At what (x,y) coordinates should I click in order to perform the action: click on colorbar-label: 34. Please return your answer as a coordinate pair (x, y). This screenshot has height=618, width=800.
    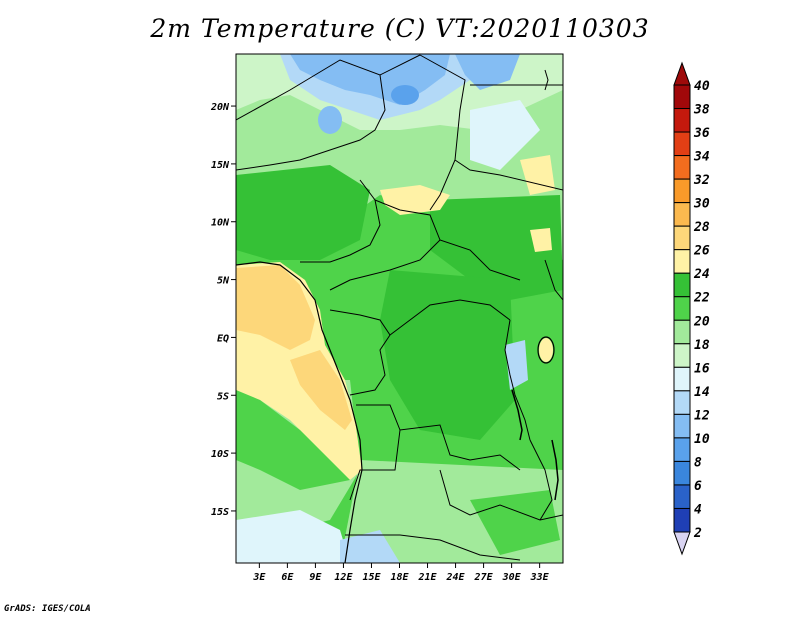
    Looking at the image, I should click on (701, 157).